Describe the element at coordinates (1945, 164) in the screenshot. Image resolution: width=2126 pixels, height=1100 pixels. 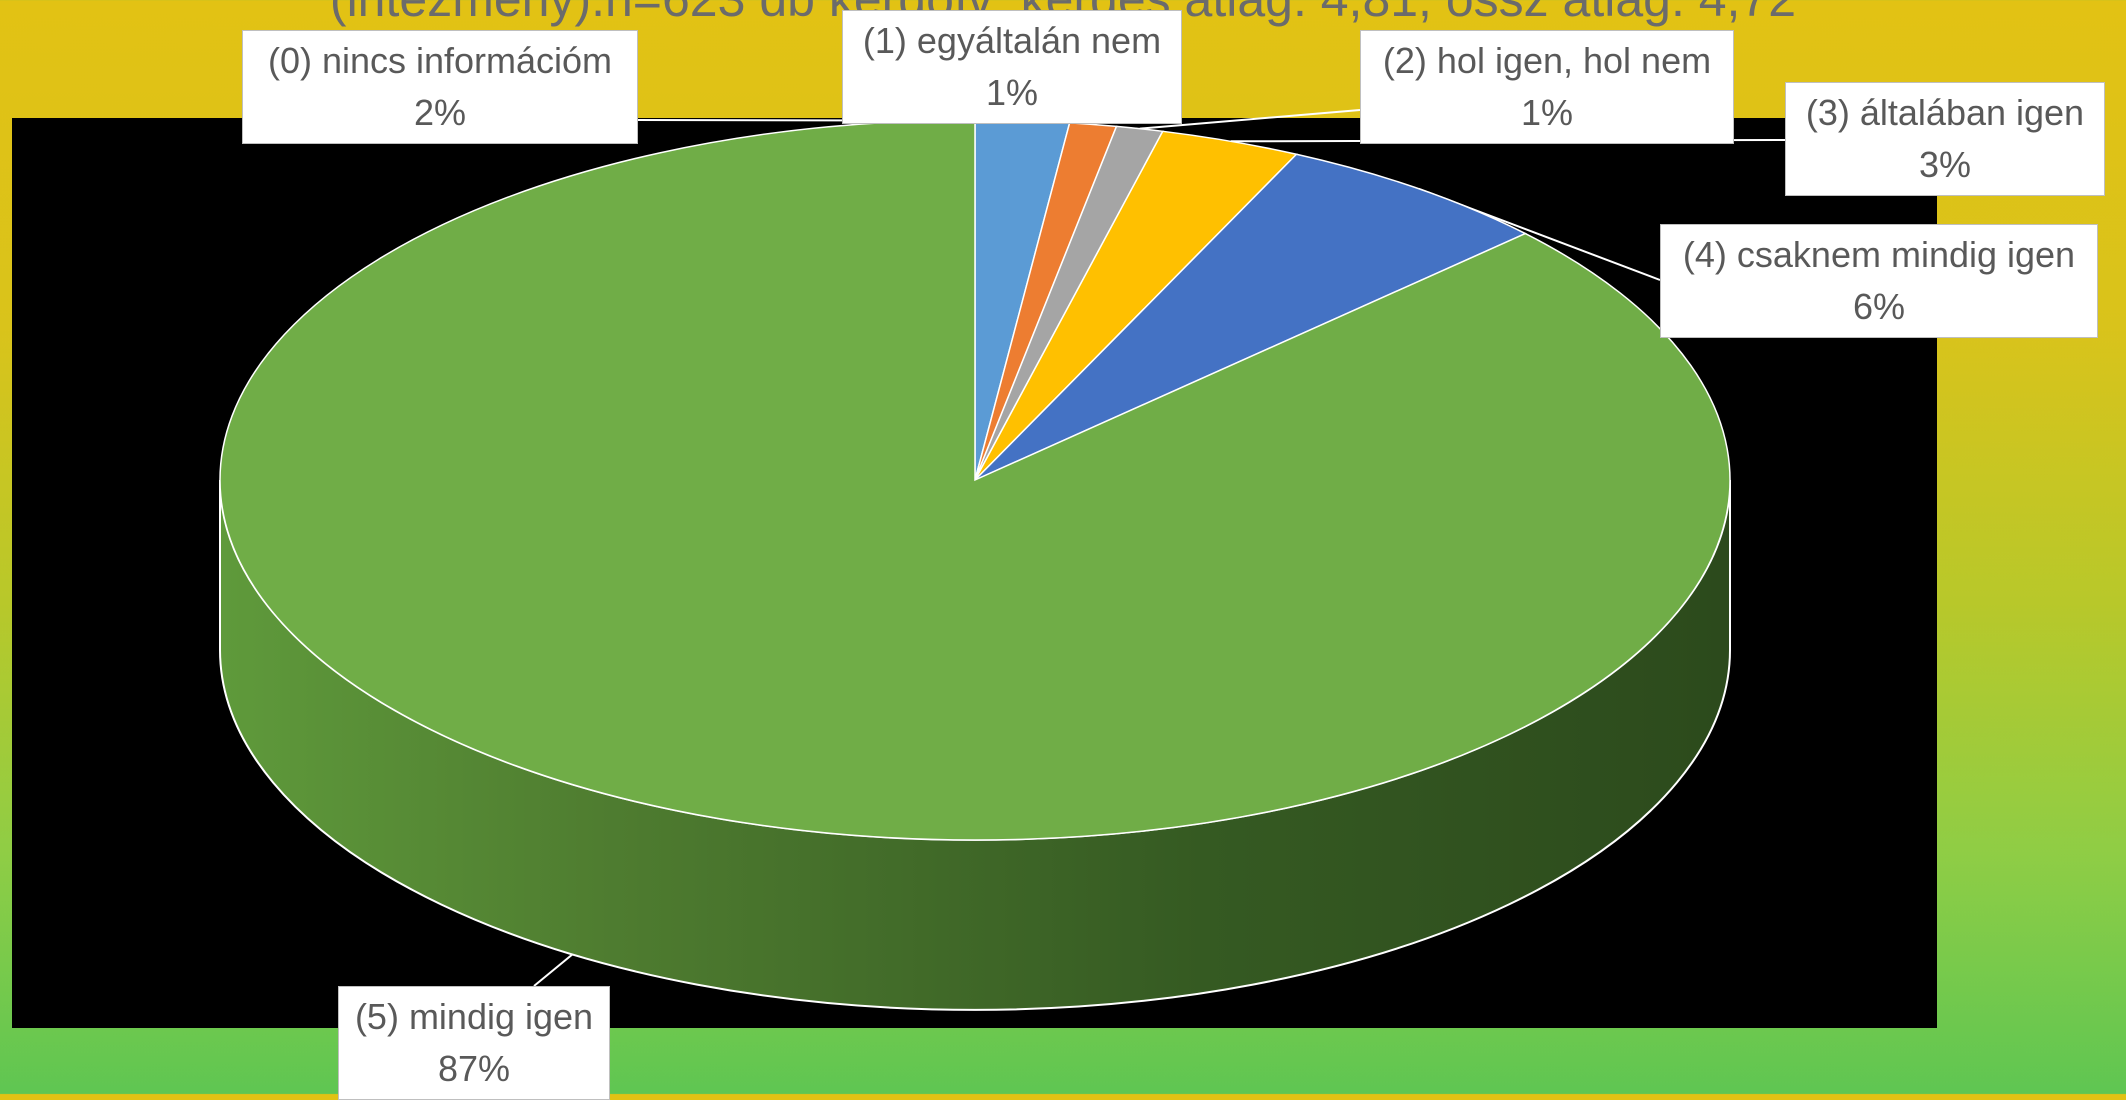
I see `data-label-value: 3%` at that location.